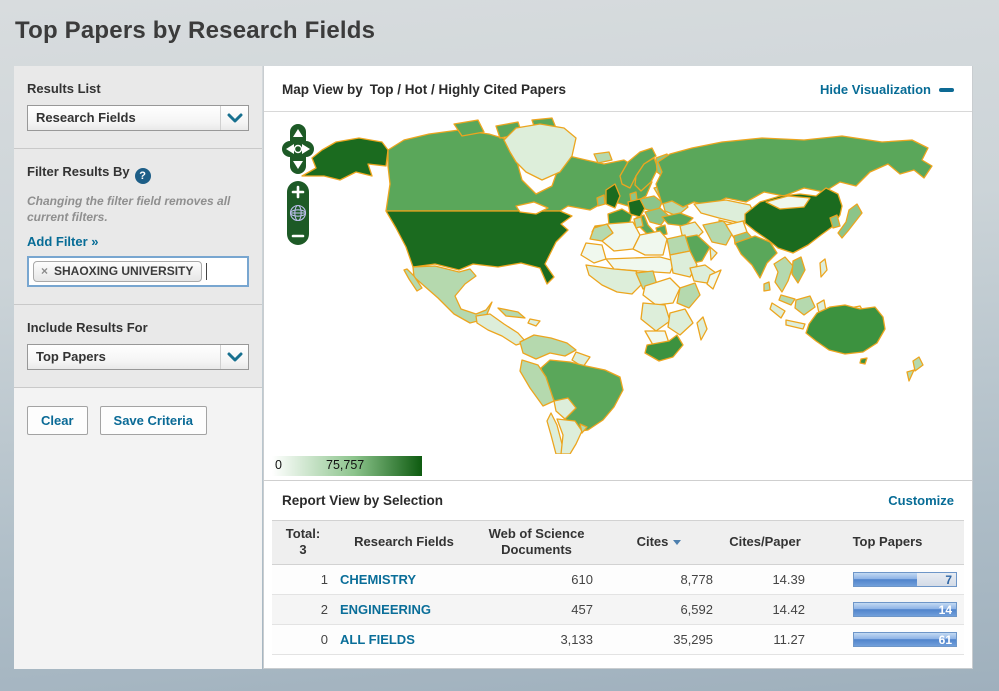 The height and width of the screenshot is (691, 999). I want to click on pan-right-icon, so click(306, 149).